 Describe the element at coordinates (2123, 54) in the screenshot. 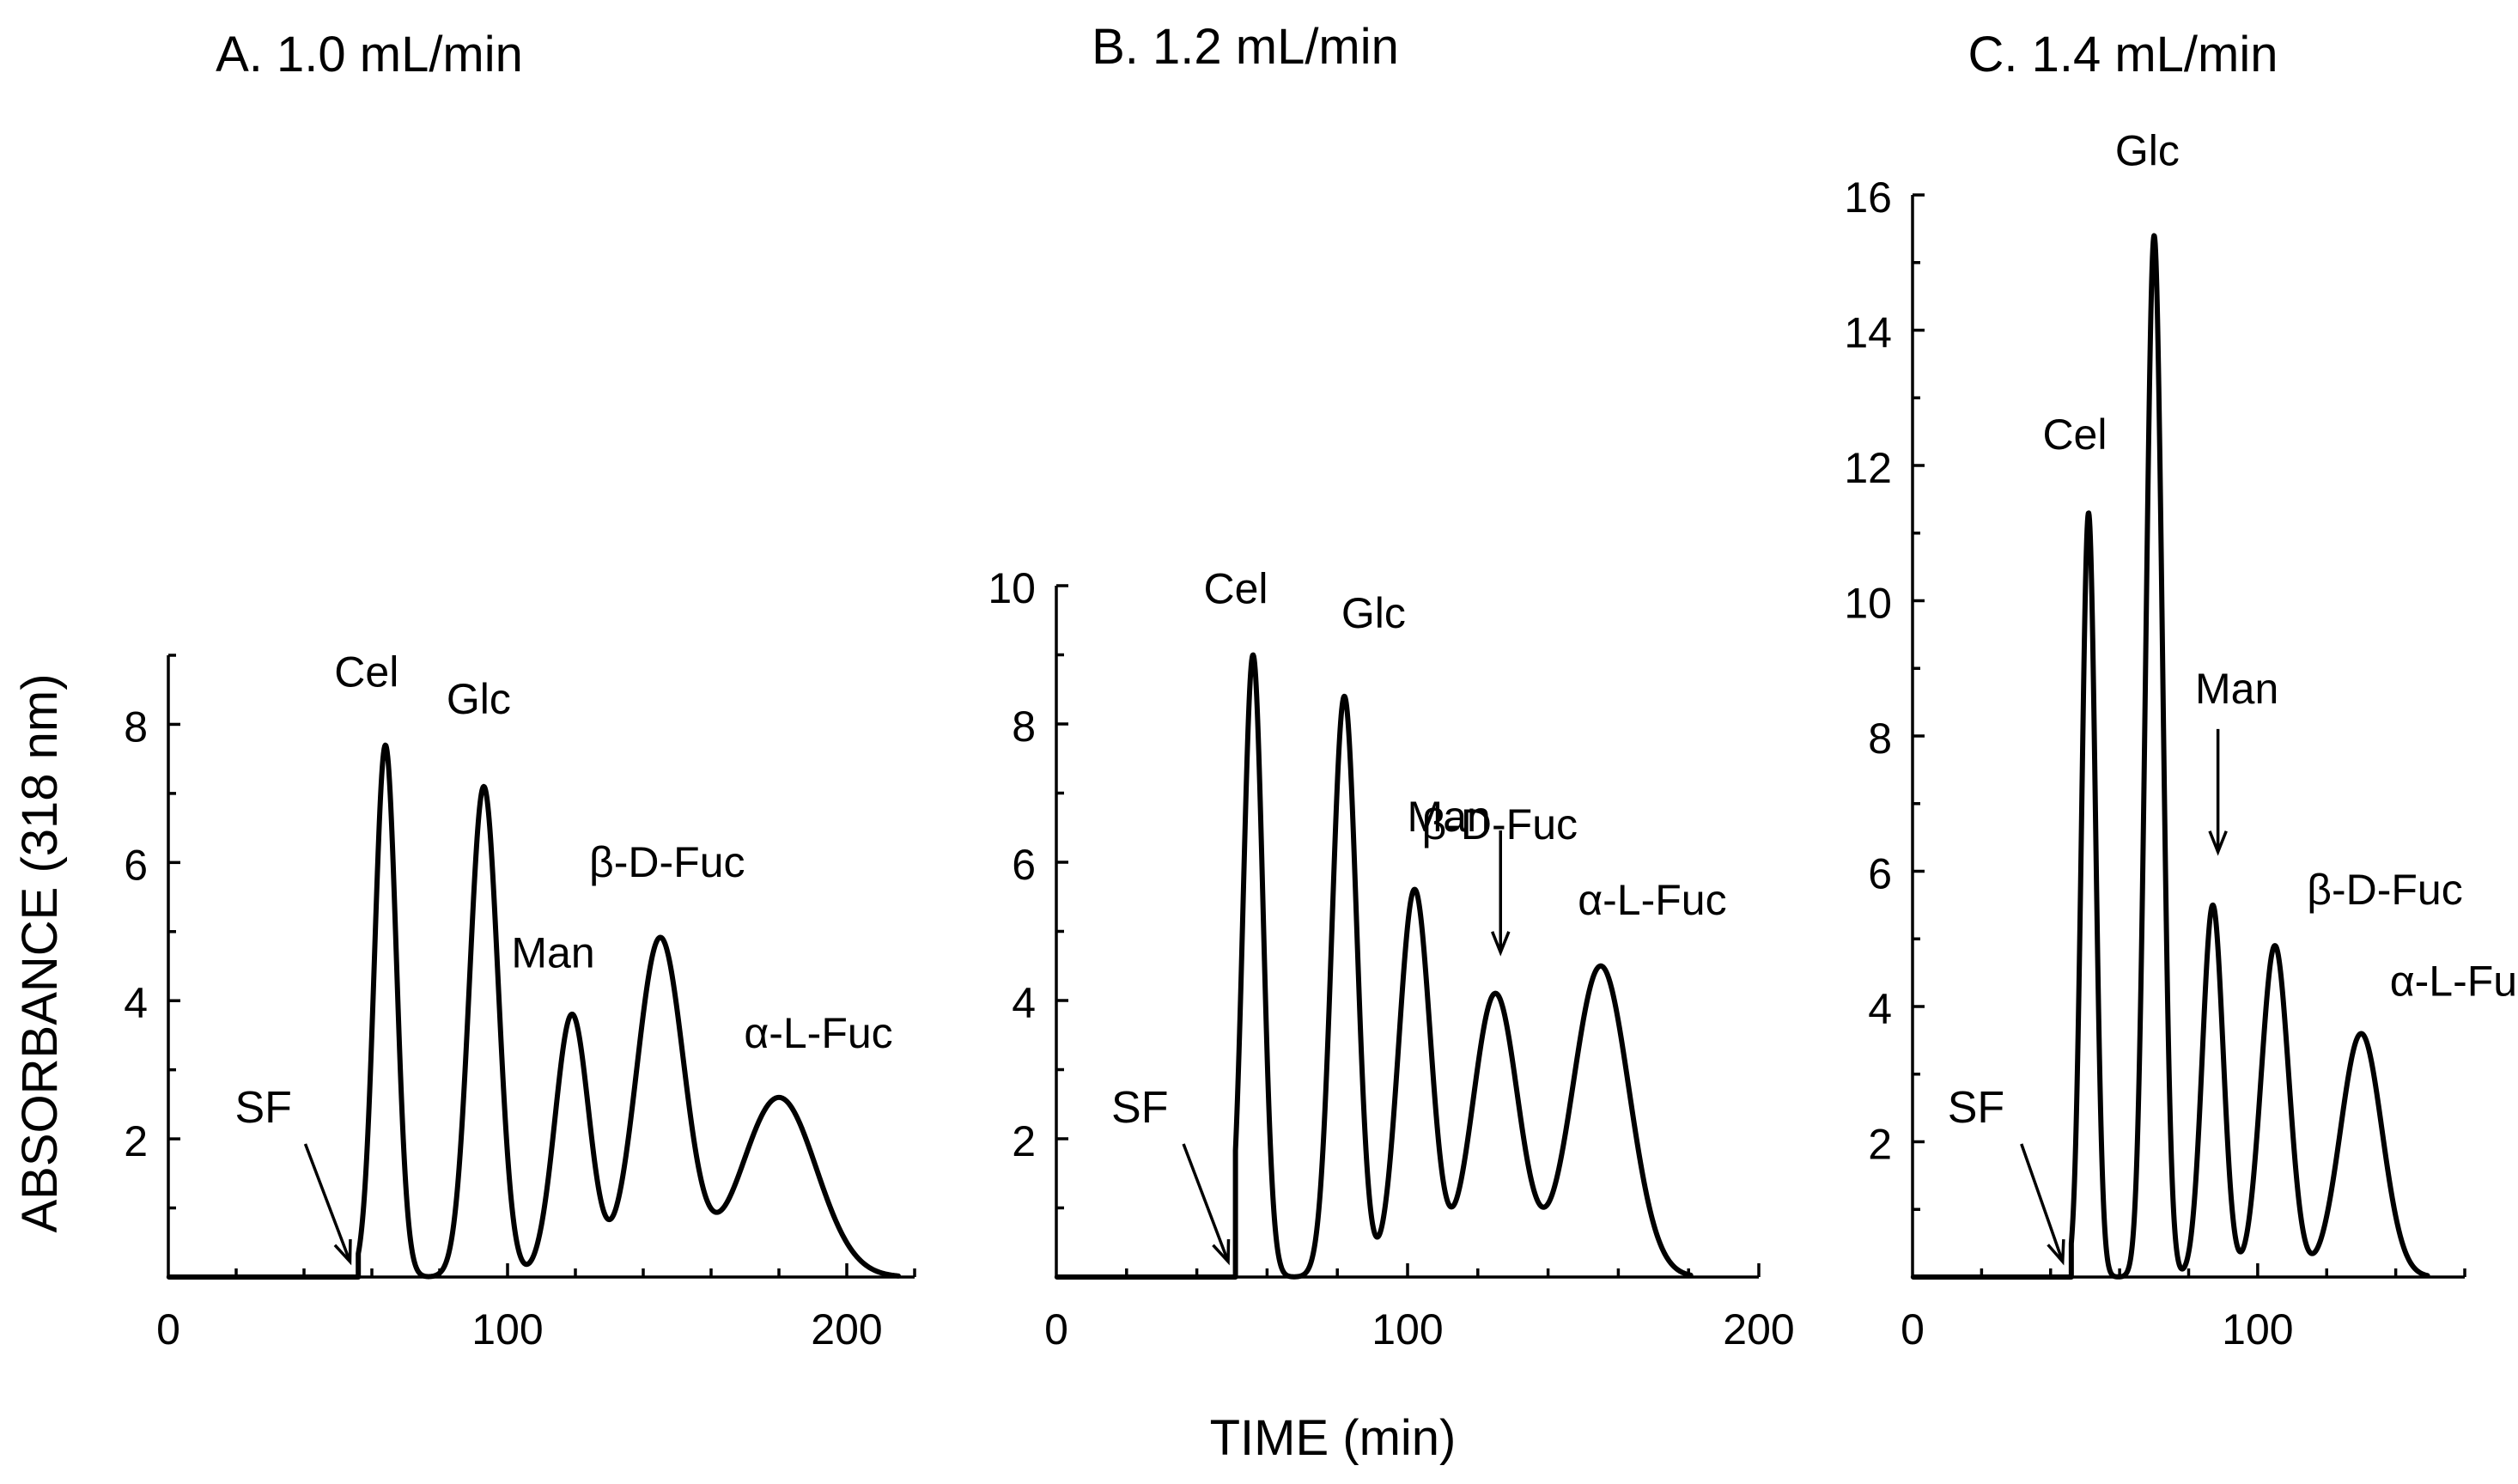

I see `panel-title: C. 1.4 mL/min` at that location.